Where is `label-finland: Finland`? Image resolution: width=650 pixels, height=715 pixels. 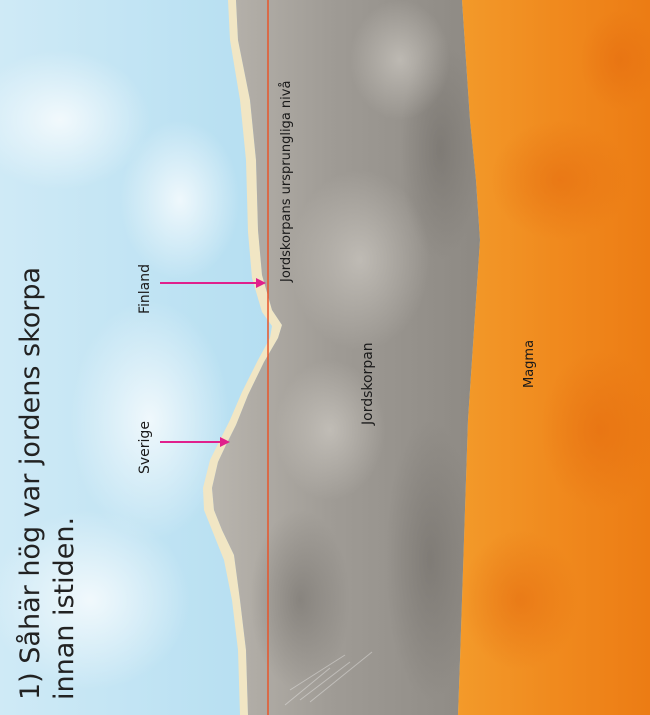
label-finland: Finland is located at coordinates (145, 288).